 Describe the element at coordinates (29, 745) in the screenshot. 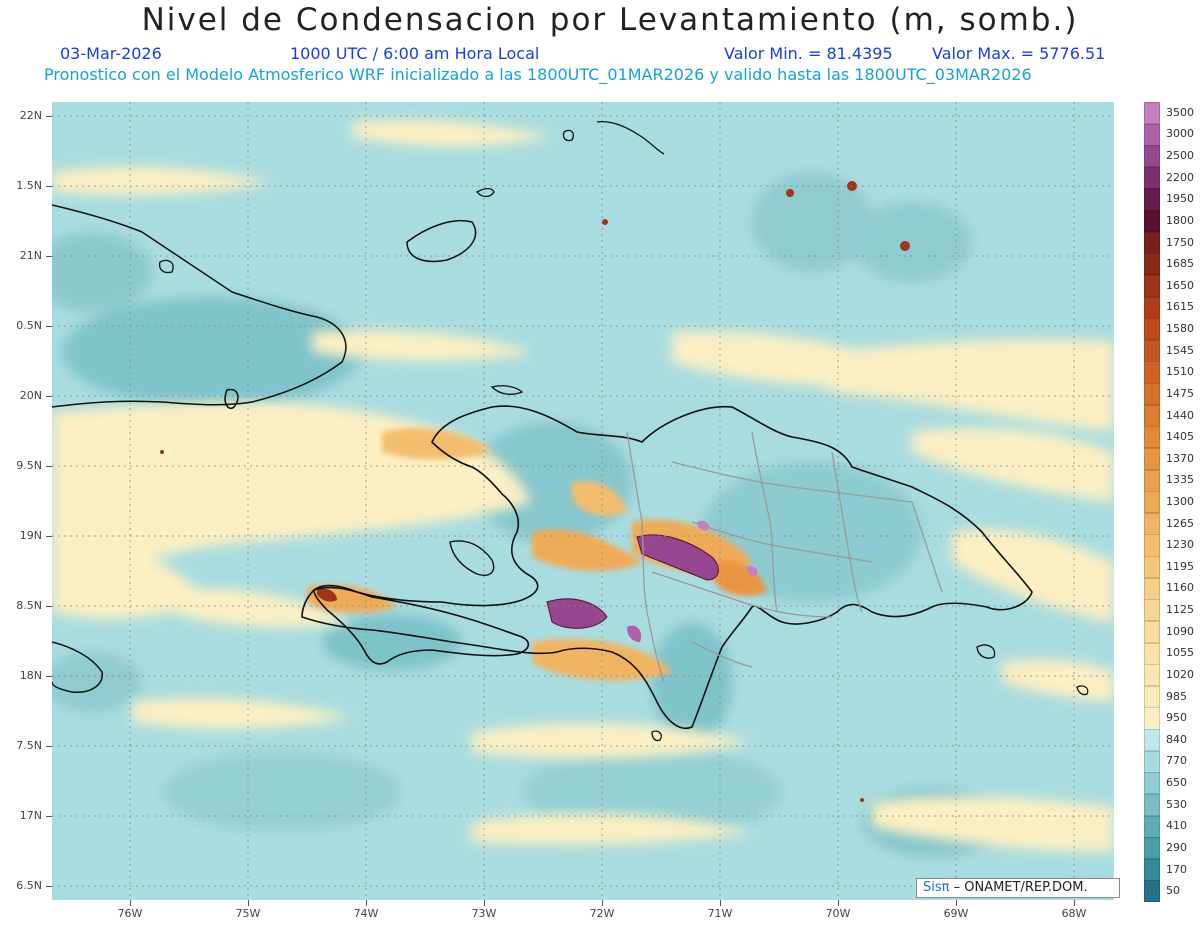

I see `lat-label: 7.5N` at that location.